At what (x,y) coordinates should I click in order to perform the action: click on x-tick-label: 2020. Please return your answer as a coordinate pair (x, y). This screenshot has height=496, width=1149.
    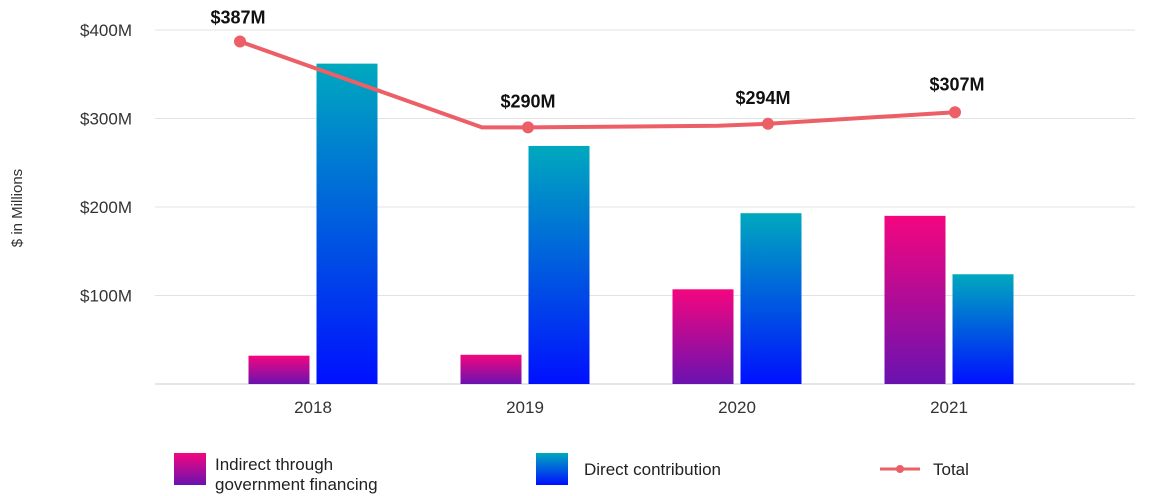
    Looking at the image, I should click on (737, 407).